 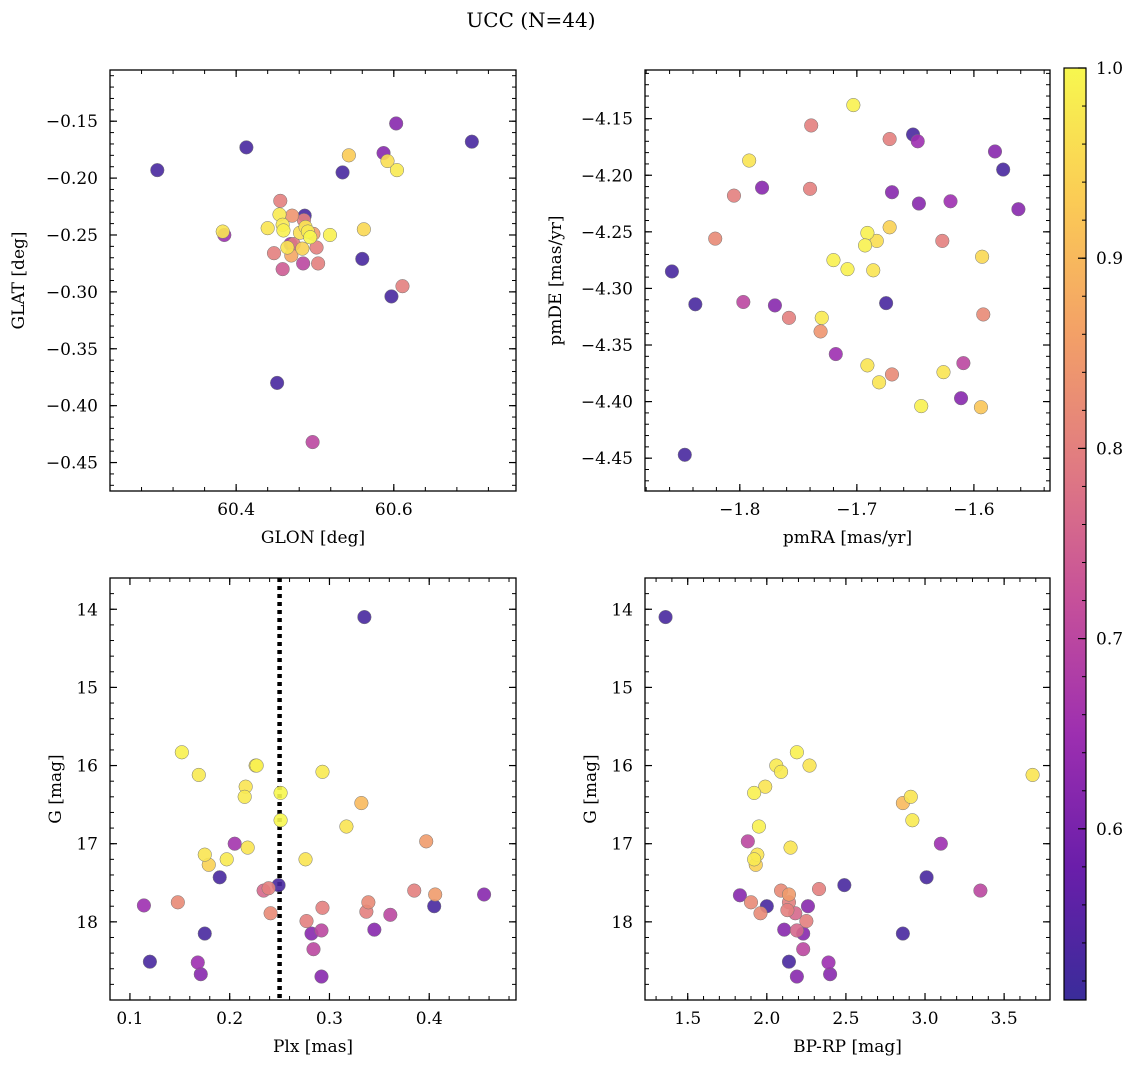 I want to click on y-tick-label: −0.25, so click(x=72, y=236).